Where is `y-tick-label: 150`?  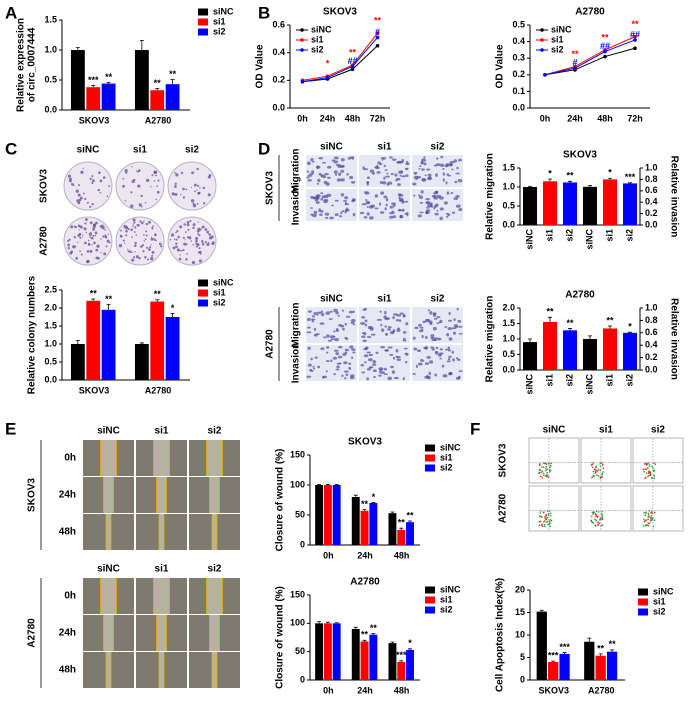 y-tick-label: 150 is located at coordinates (297, 454).